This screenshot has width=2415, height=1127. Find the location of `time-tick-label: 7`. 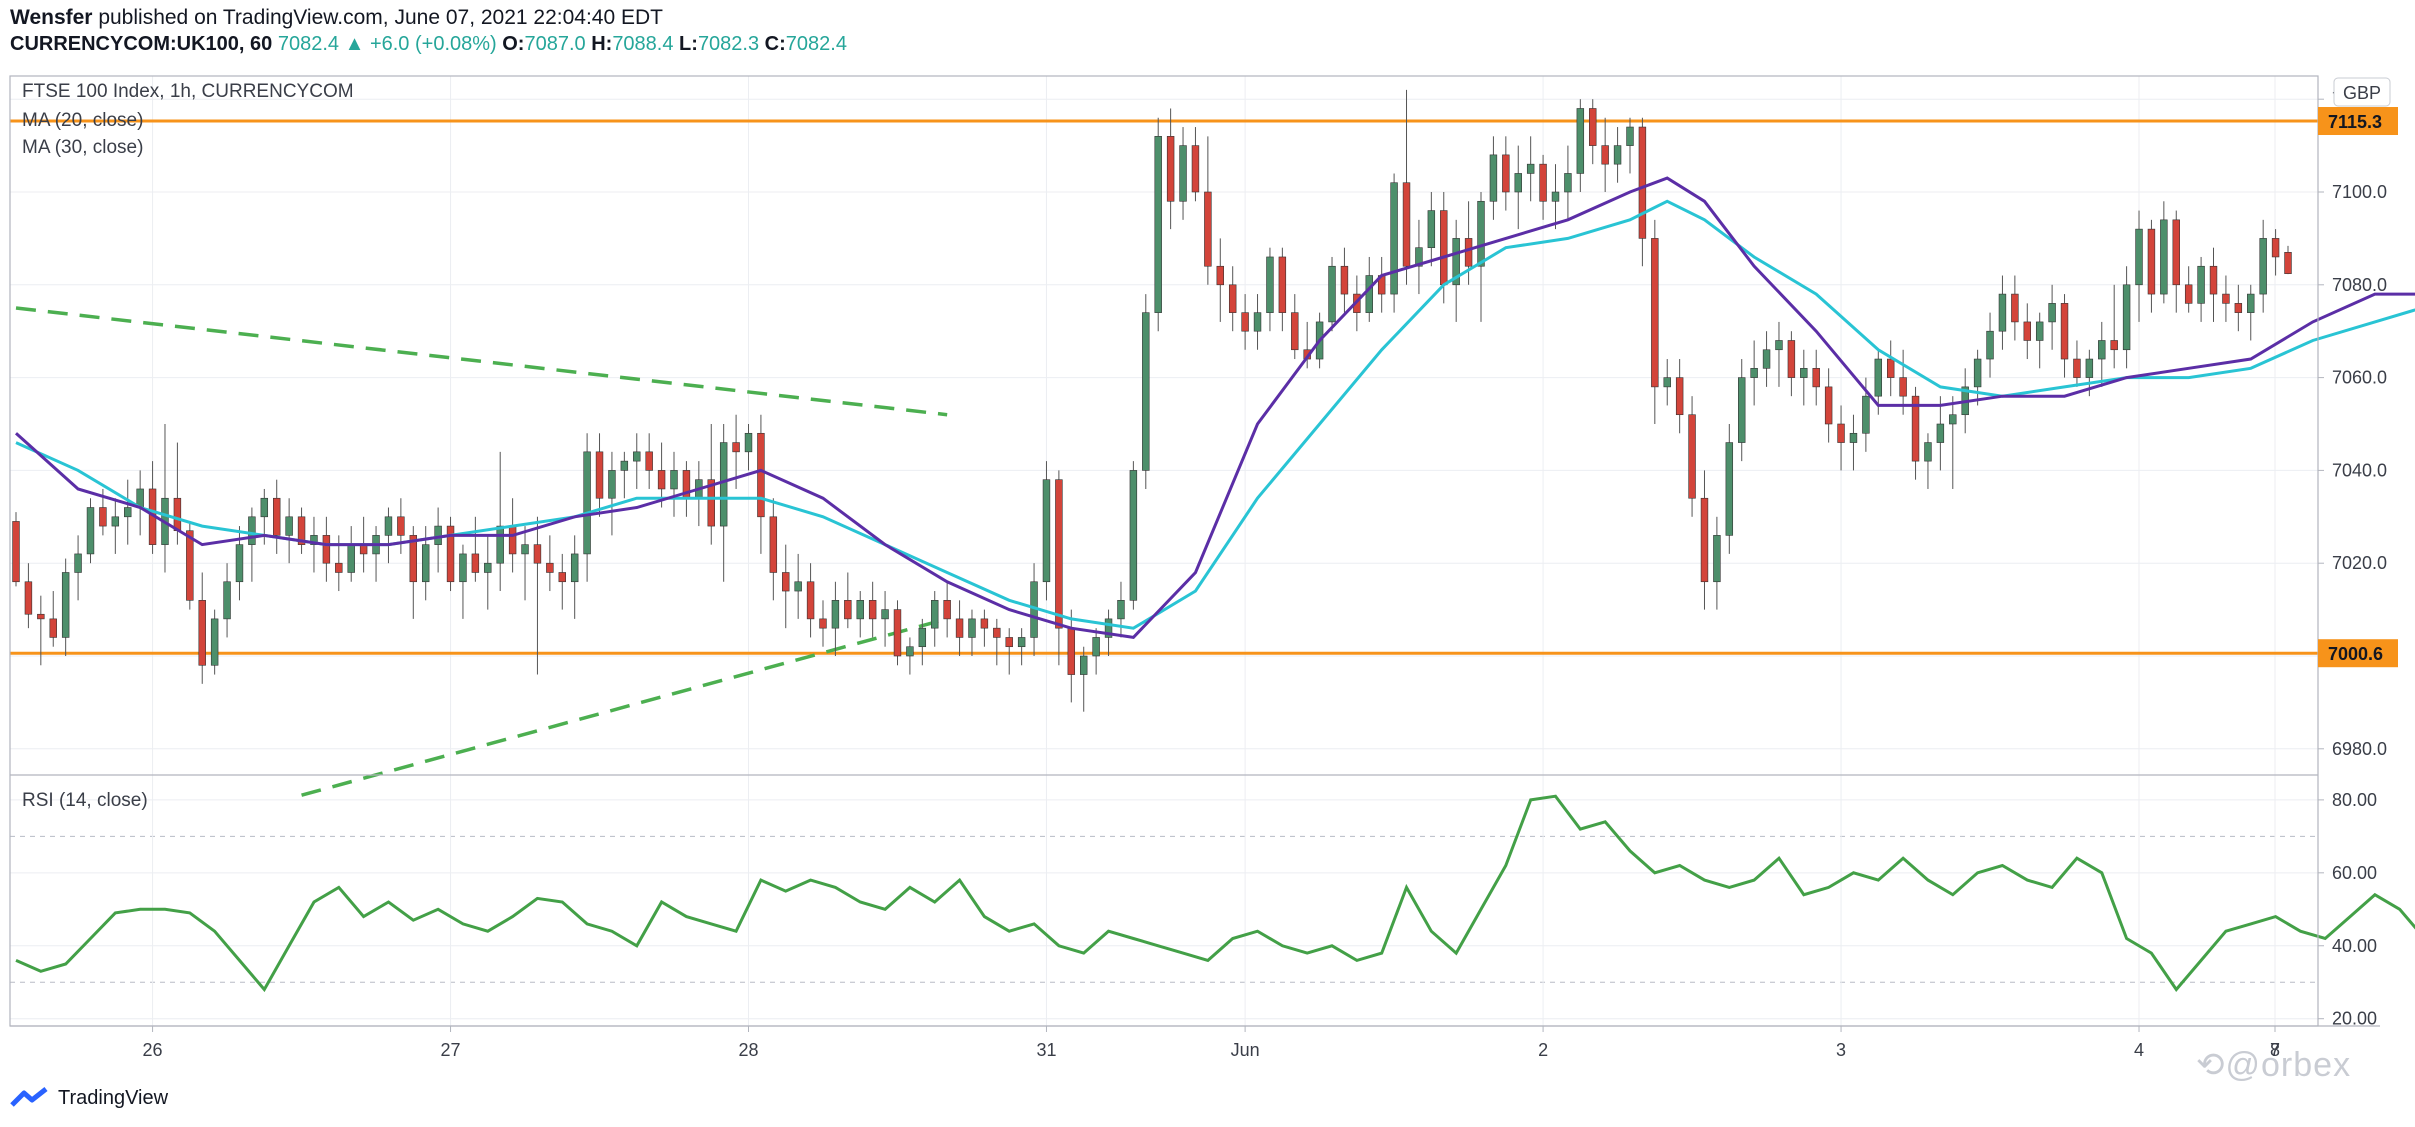

time-tick-label: 7 is located at coordinates (2275, 1050).